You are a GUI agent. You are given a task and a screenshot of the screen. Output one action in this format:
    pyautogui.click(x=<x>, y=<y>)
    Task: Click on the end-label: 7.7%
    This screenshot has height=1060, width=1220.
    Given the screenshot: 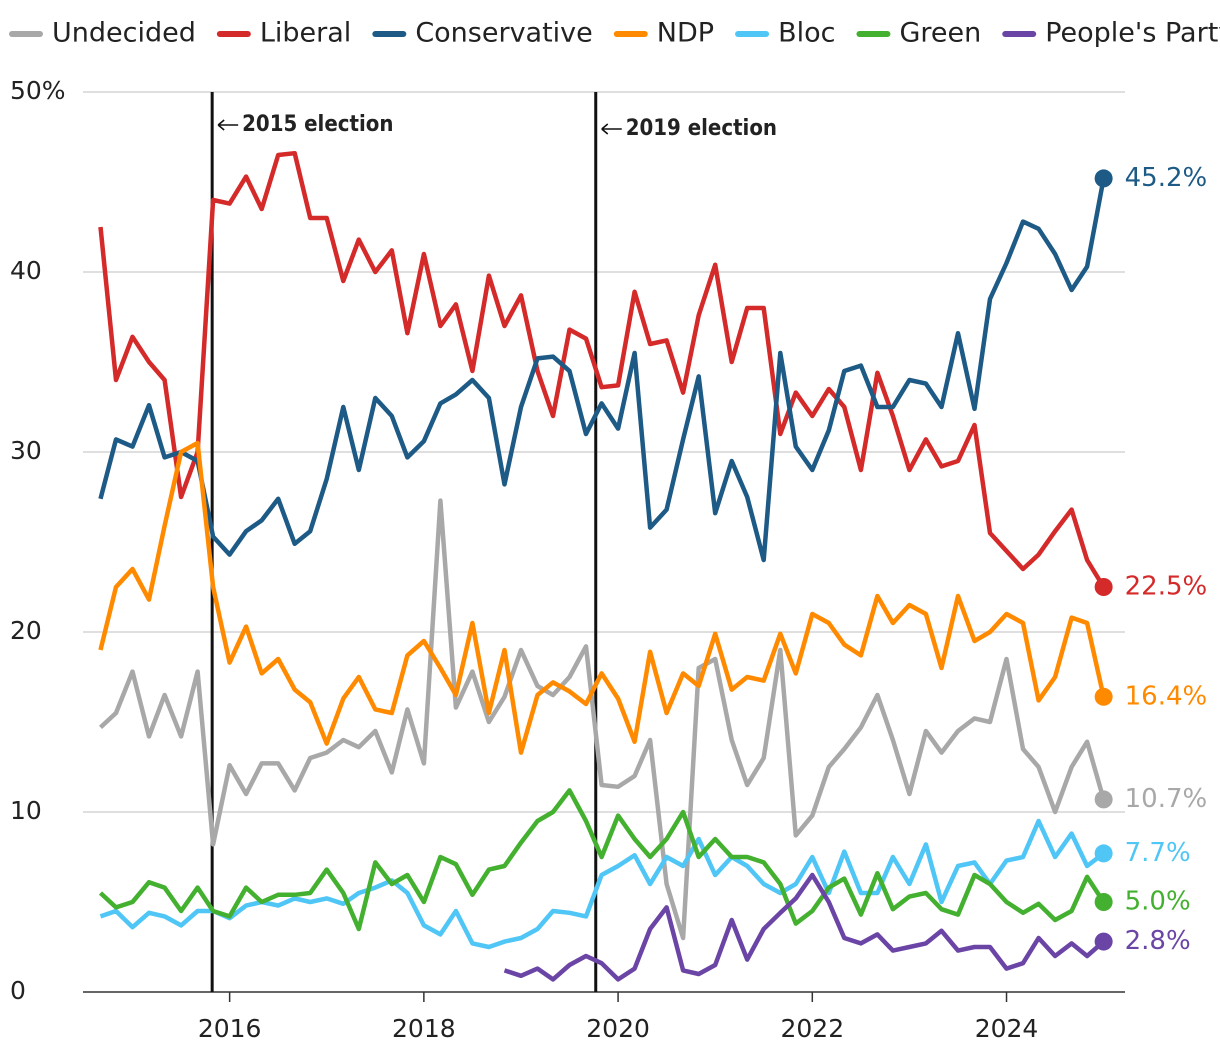 What is the action you would take?
    pyautogui.click(x=1158, y=853)
    